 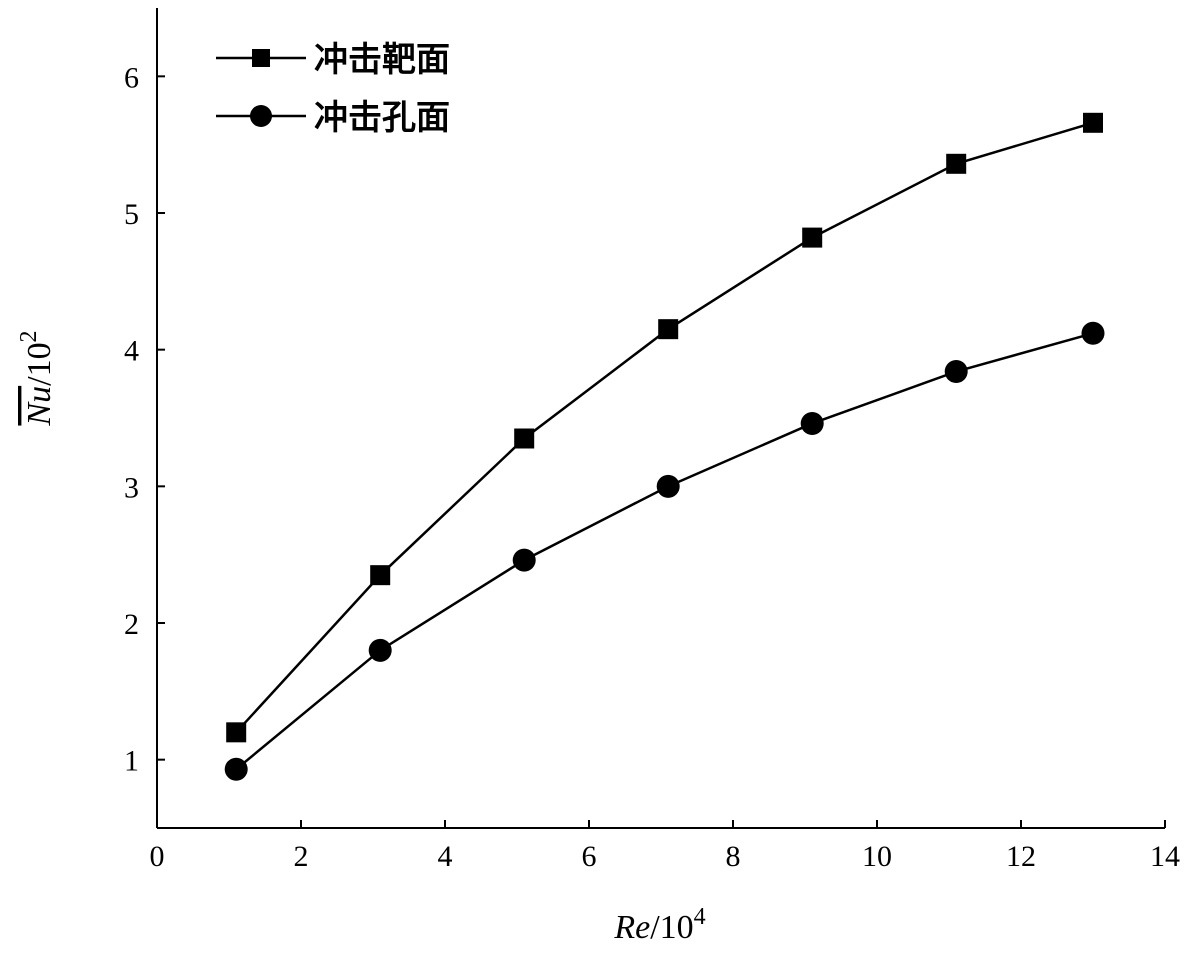 What do you see at coordinates (382, 118) in the screenshot?
I see `legend-label-1: 冲击孔面` at bounding box center [382, 118].